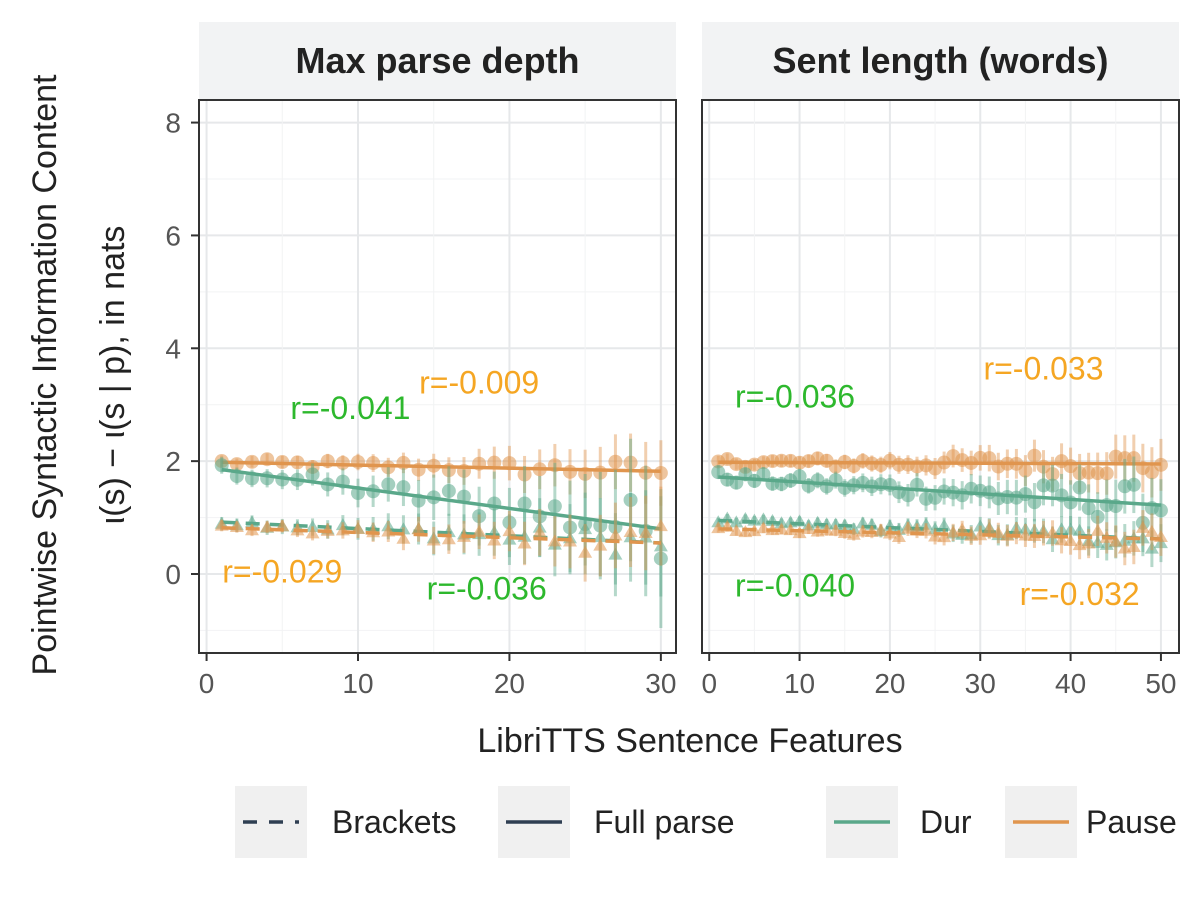 The height and width of the screenshot is (898, 1200). Describe the element at coordinates (1043, 368) in the screenshot. I see `correlation-label: r=-0.033` at that location.